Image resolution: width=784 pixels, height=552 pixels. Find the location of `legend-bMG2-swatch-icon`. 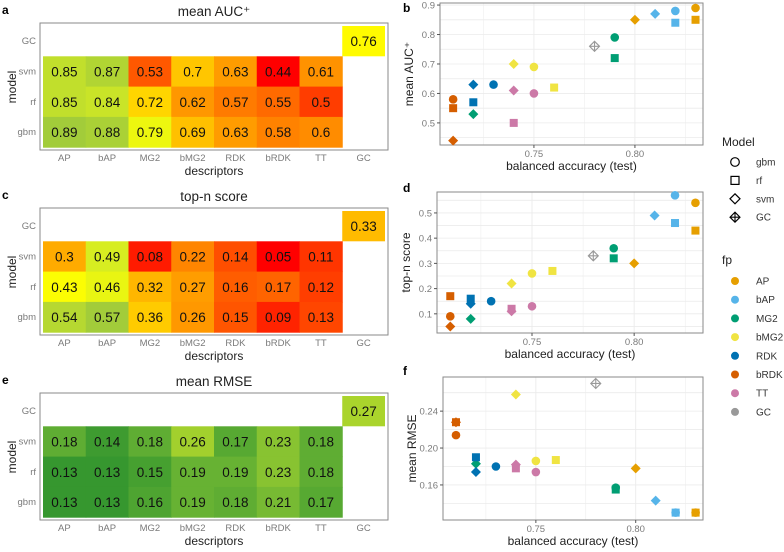

legend-bMG2-swatch-icon is located at coordinates (735, 337).